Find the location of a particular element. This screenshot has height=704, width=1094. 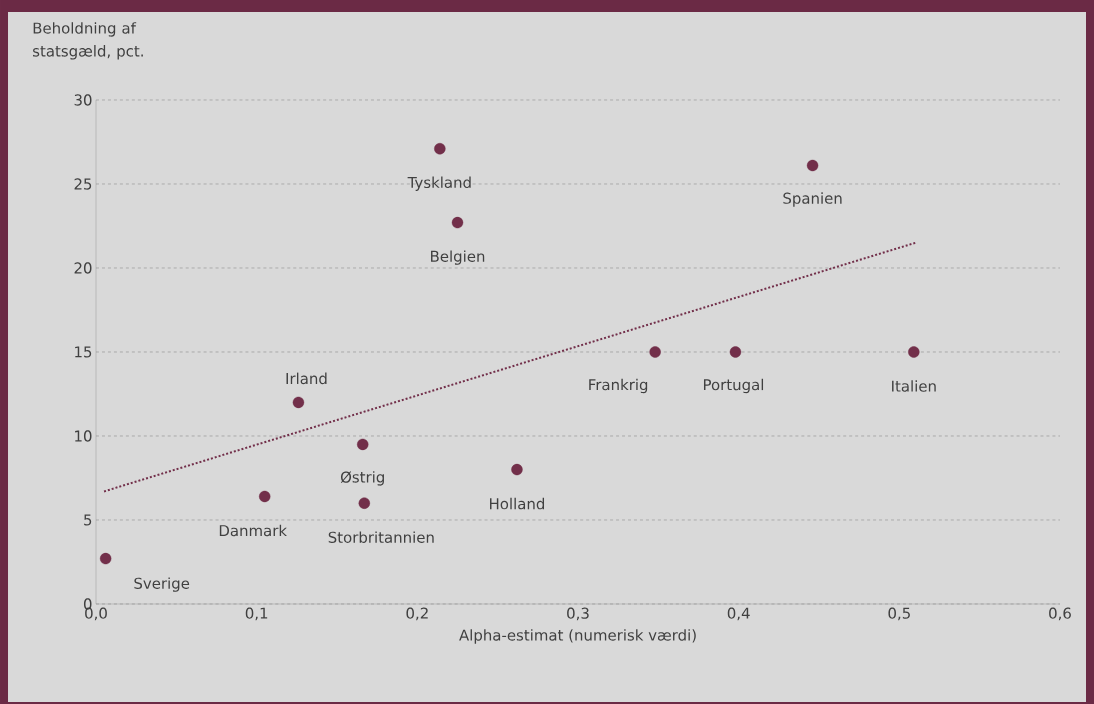

annotation: Danmark is located at coordinates (253, 530).